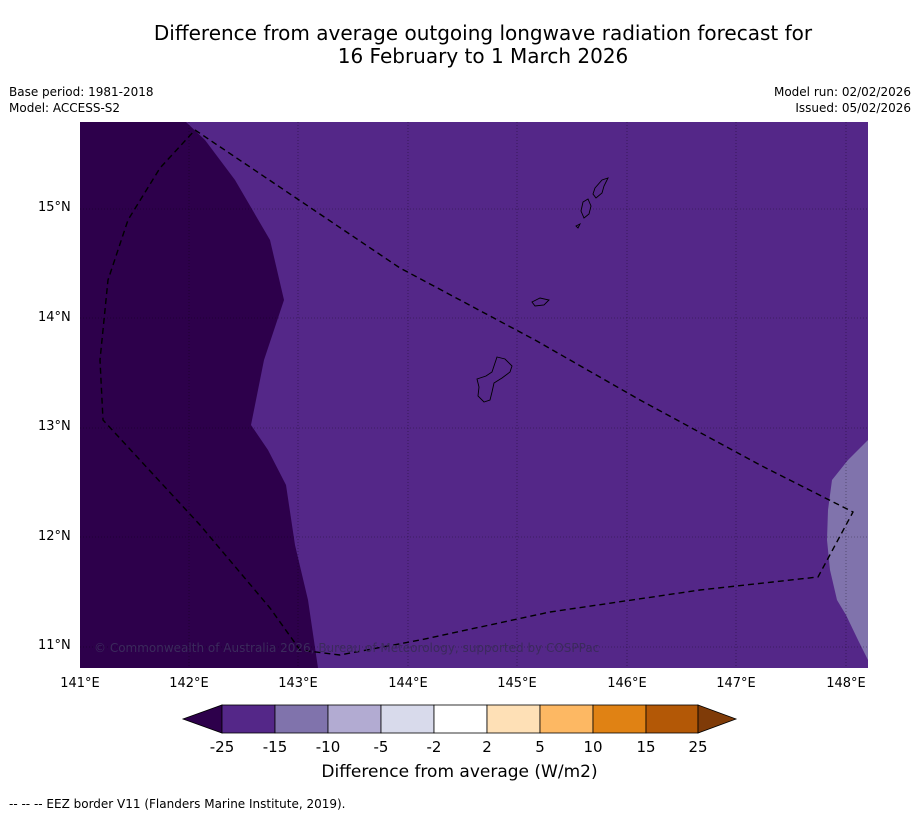 The height and width of the screenshot is (816, 919). Describe the element at coordinates (494, 379) in the screenshot. I see `guam-island` at that location.